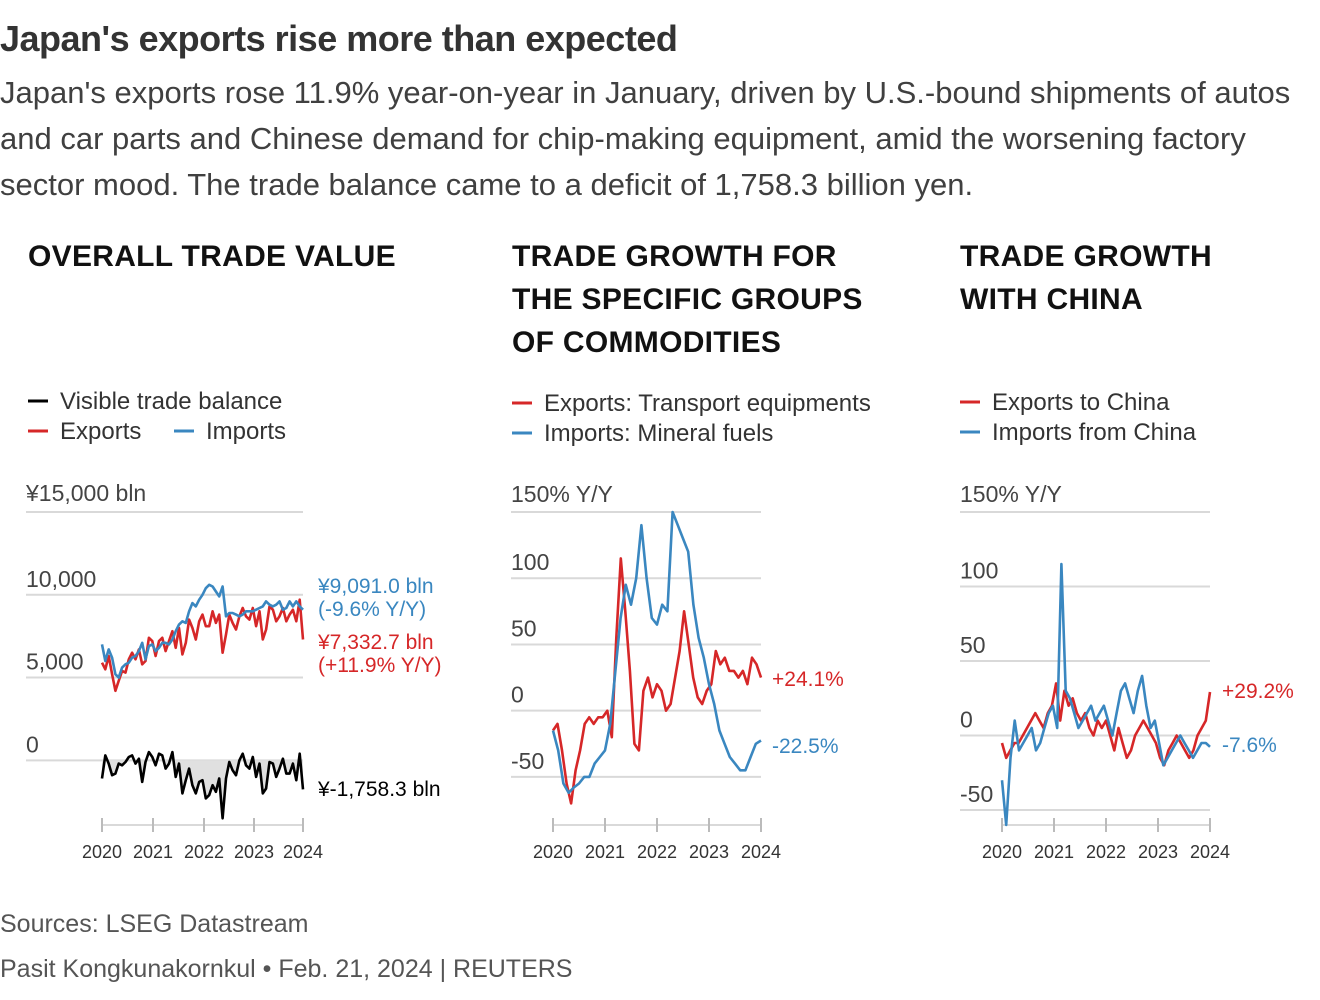 Image resolution: width=1320 pixels, height=1000 pixels. I want to click on chart2-title-line: THE SPECIFIC GROUPS, so click(687, 299).